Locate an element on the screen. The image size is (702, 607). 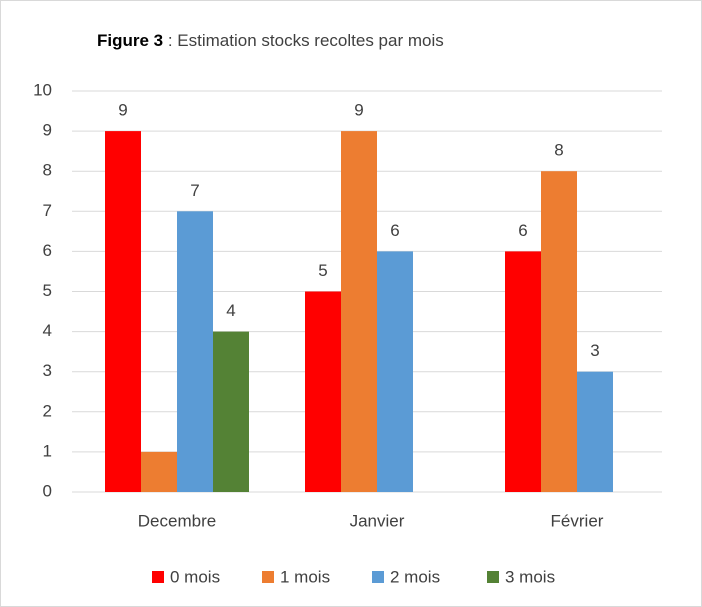
y-tick-label: 4 is located at coordinates (47, 330).